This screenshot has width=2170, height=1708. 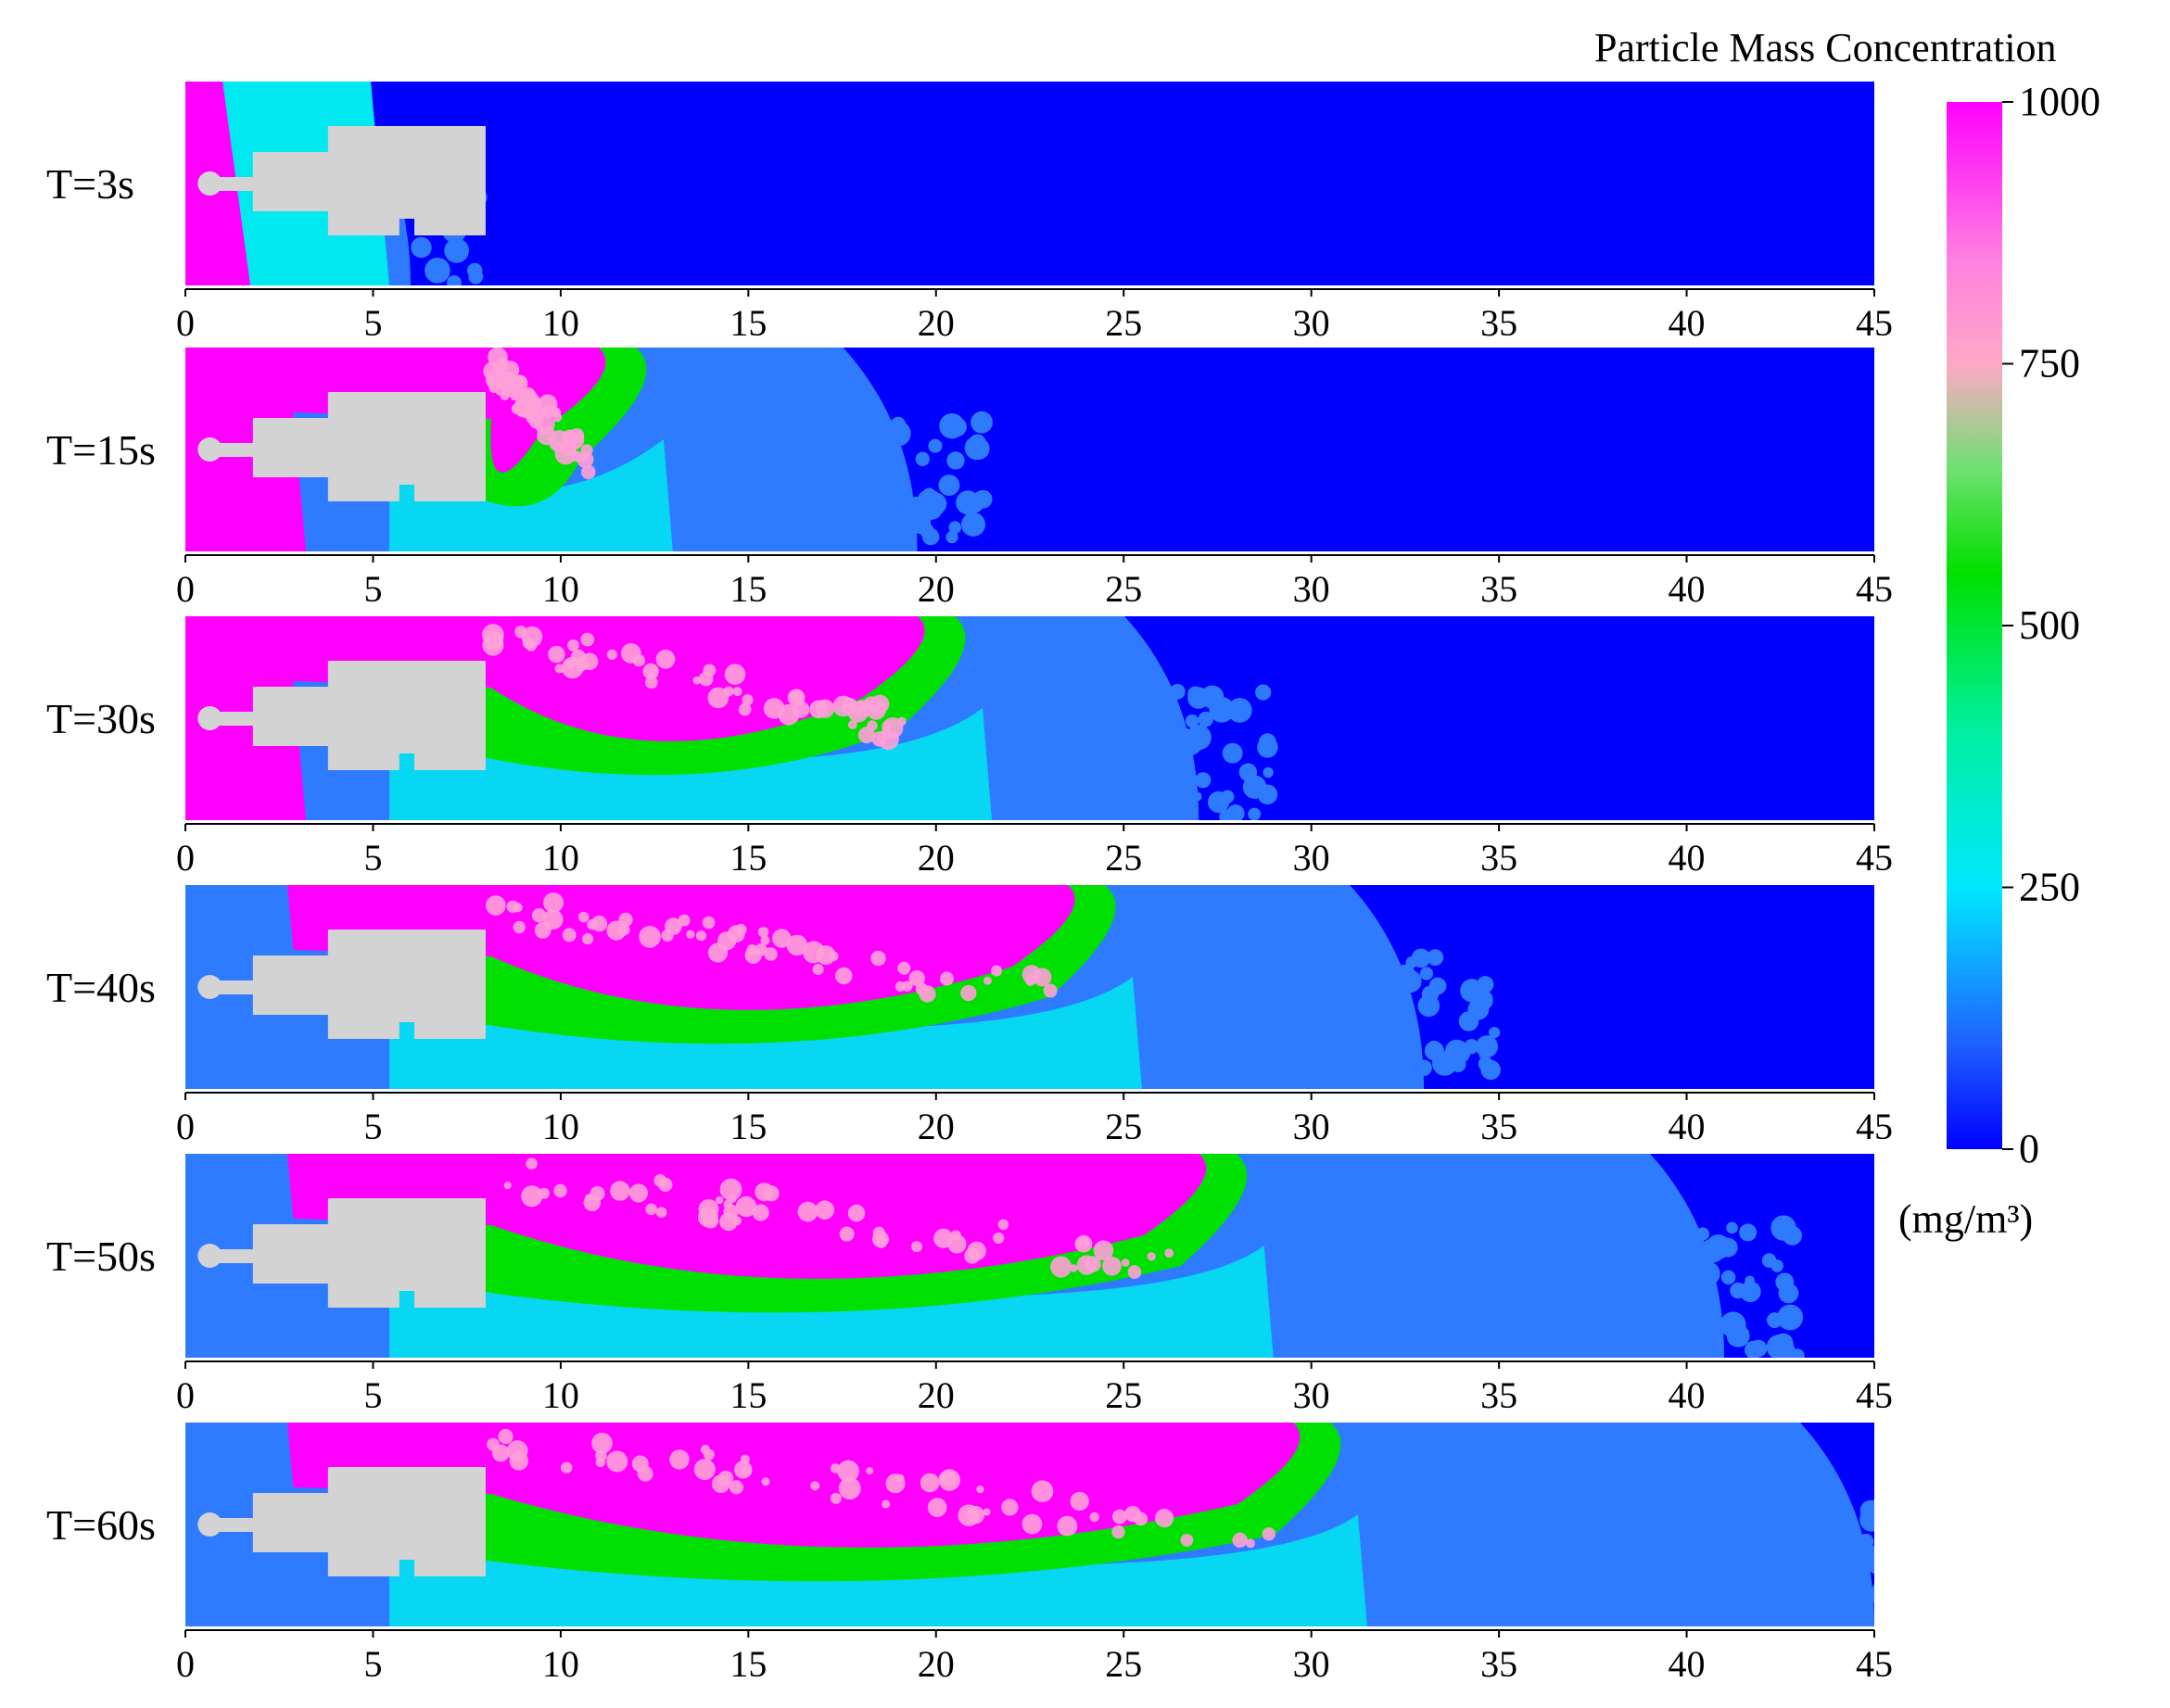 What do you see at coordinates (748, 858) in the screenshot?
I see `x-tick-label: 15` at bounding box center [748, 858].